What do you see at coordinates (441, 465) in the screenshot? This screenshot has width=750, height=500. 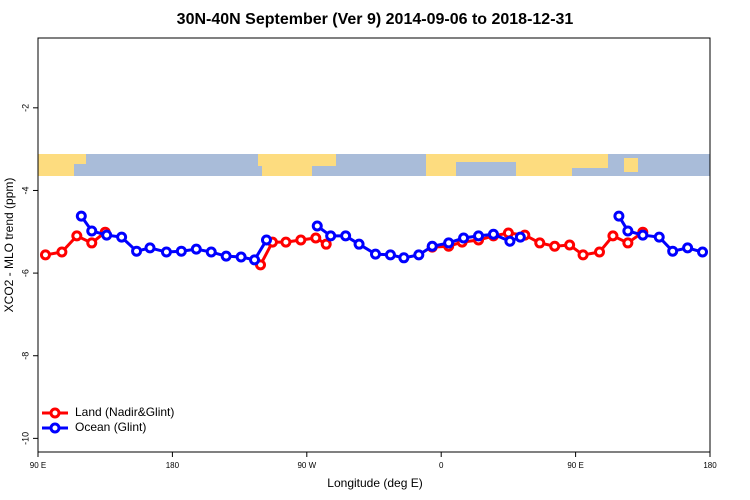 I see `x-tick-label: 0` at bounding box center [441, 465].